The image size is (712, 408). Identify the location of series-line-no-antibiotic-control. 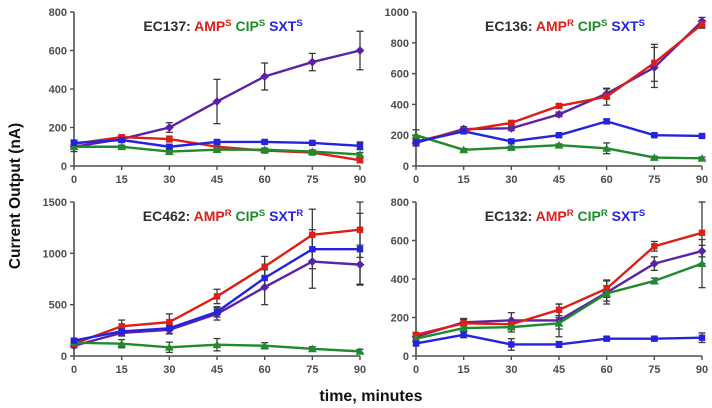
(559, 82).